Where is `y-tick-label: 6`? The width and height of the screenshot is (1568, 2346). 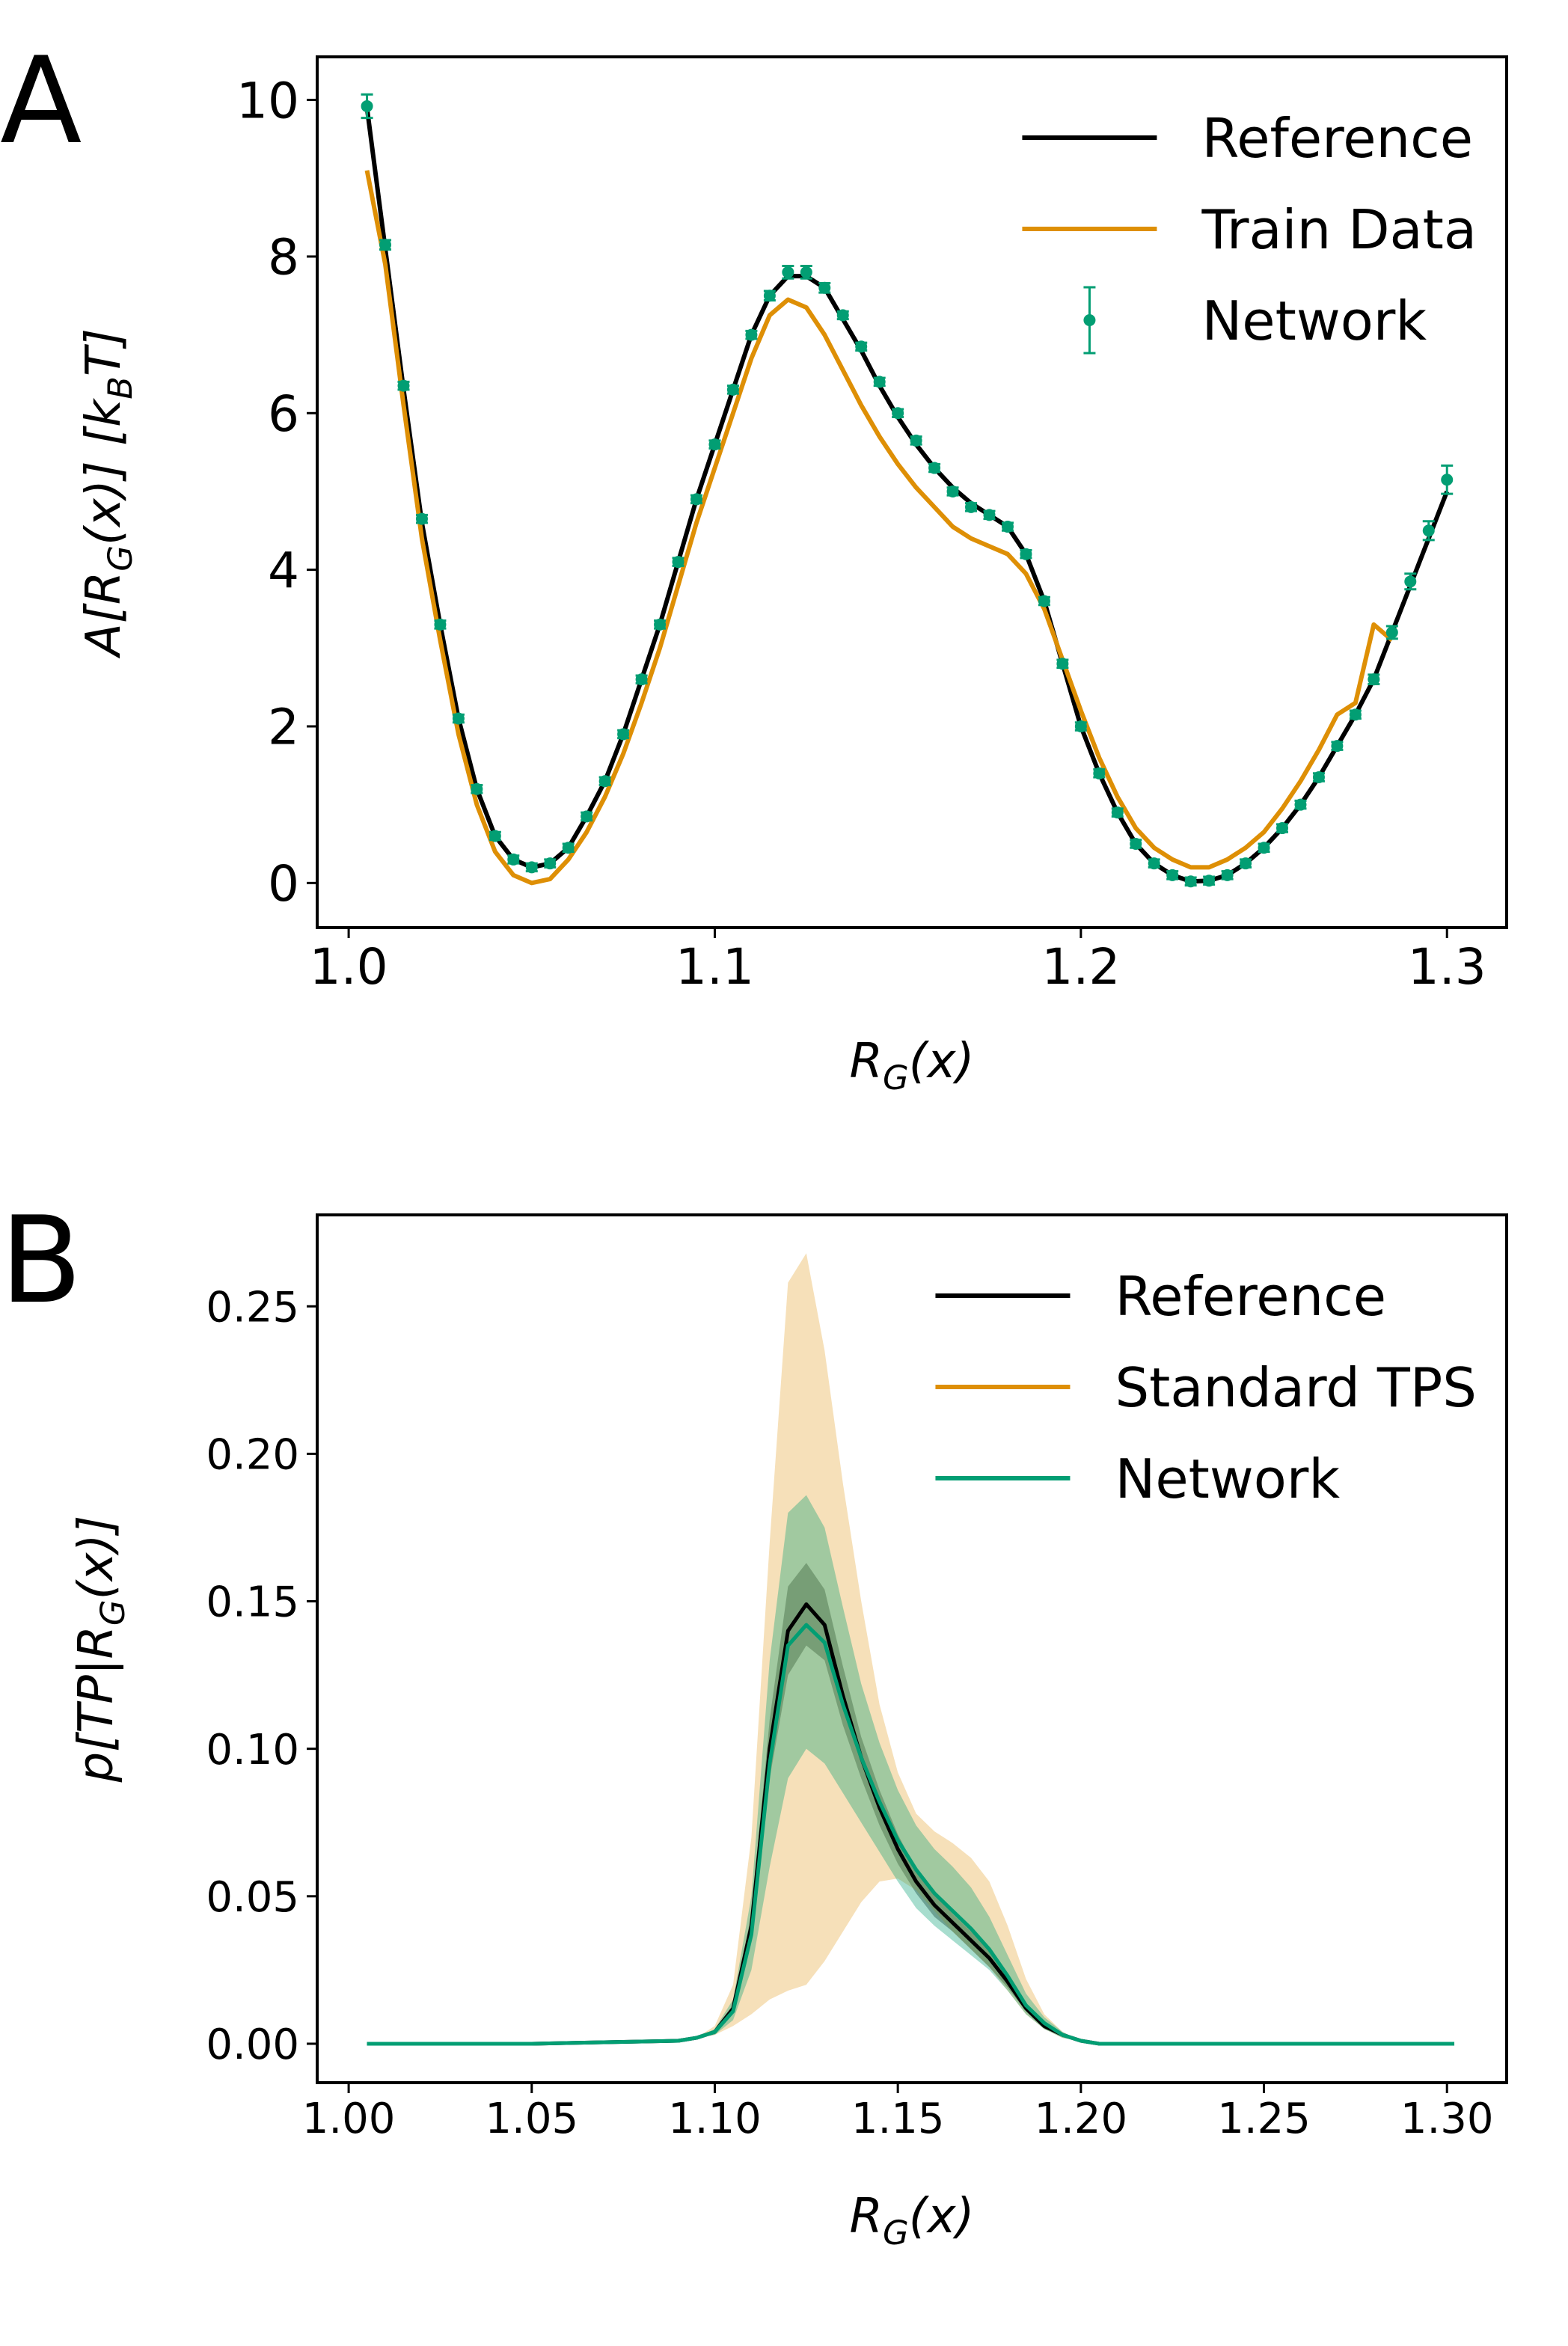
y-tick-label: 6 is located at coordinates (283, 414).